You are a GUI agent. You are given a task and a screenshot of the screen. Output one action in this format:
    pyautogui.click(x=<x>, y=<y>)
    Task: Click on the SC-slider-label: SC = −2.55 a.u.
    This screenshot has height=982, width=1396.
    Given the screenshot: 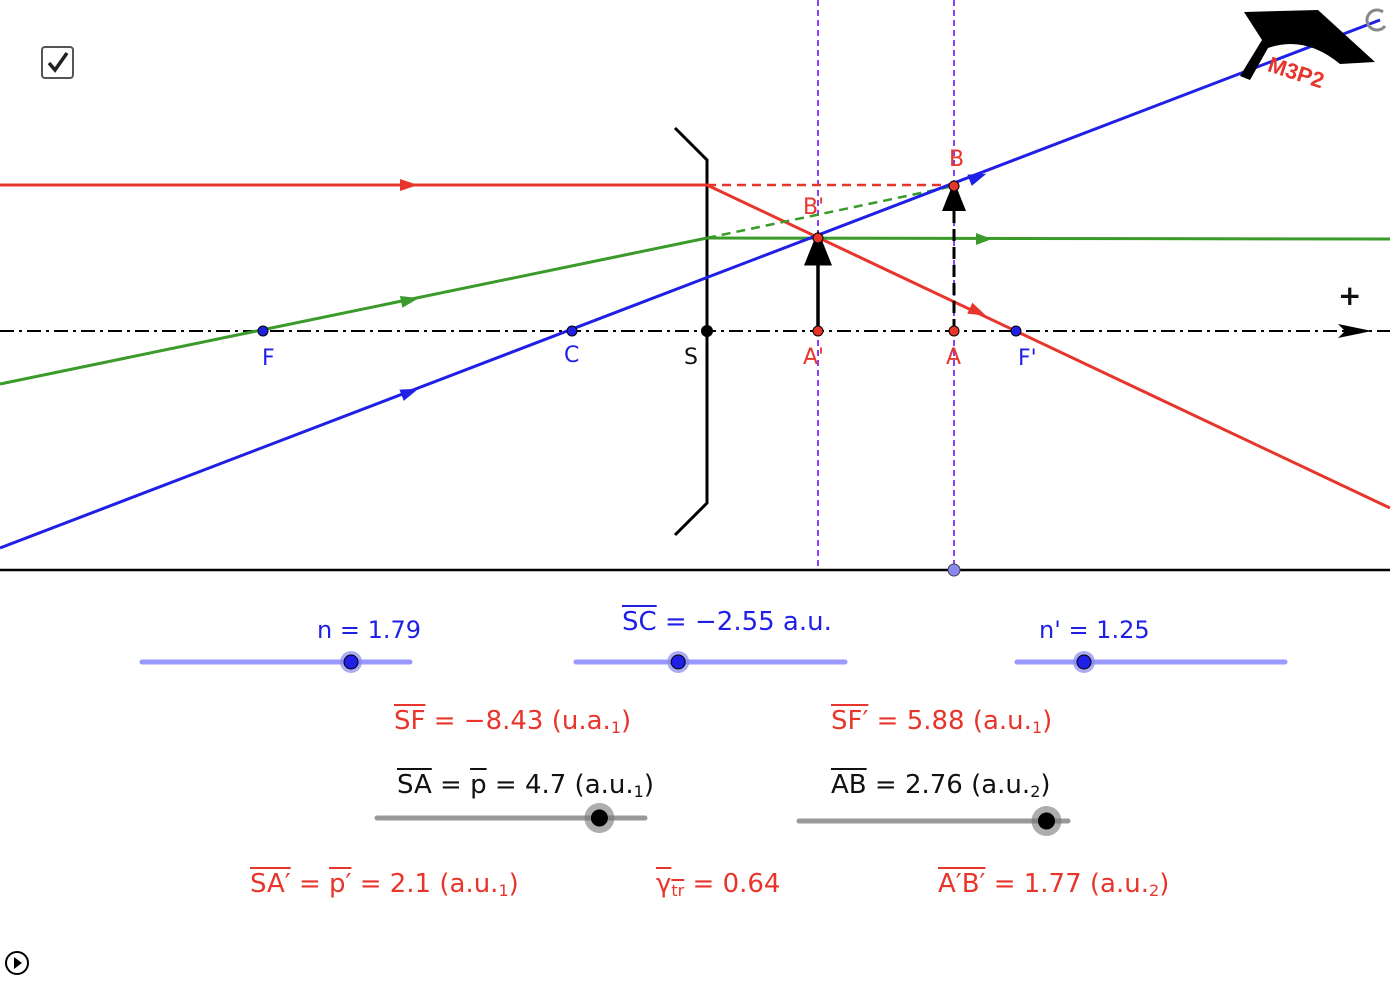 What is the action you would take?
    pyautogui.click(x=727, y=622)
    